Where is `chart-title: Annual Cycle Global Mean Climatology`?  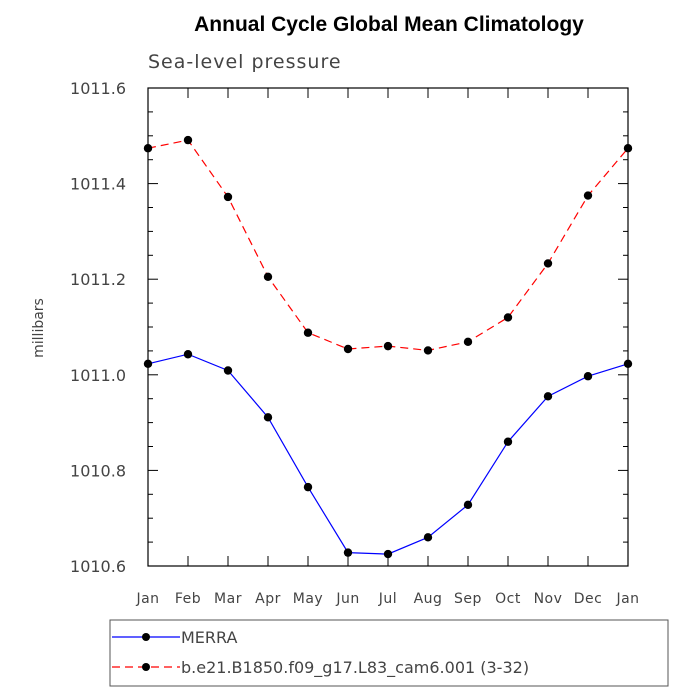
chart-title: Annual Cycle Global Mean Climatology is located at coordinates (389, 24).